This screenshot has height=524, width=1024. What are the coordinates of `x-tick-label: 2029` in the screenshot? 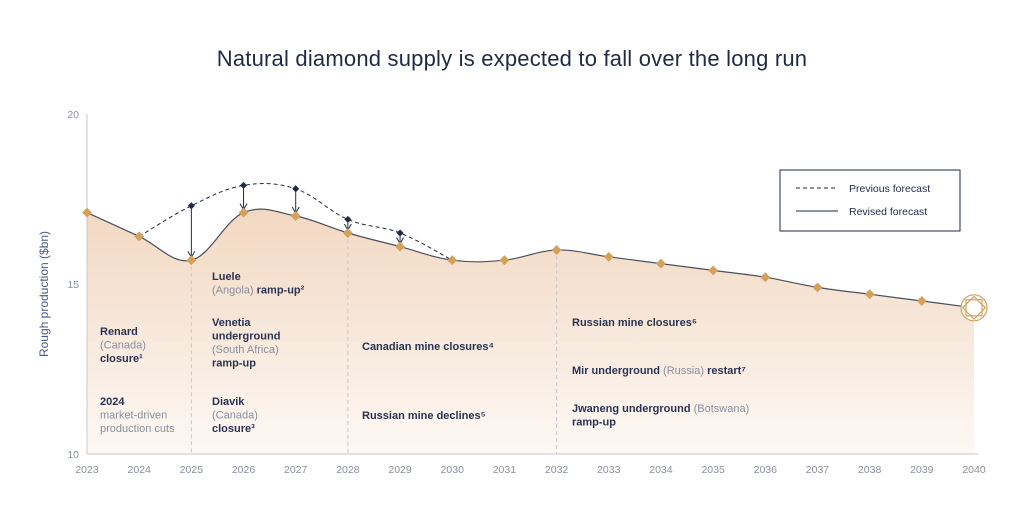 It's located at (400, 470).